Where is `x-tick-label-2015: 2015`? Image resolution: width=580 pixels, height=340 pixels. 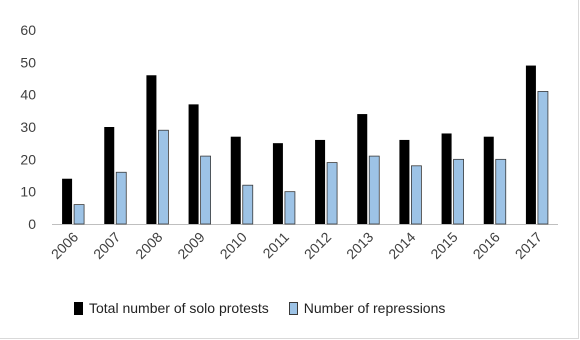
x-tick-label-2015: 2015 is located at coordinates (443, 245).